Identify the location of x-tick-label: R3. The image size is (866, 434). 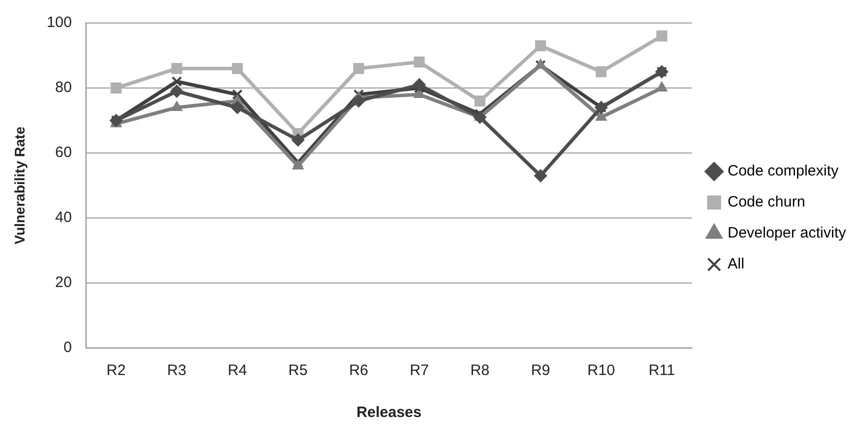
(176, 371).